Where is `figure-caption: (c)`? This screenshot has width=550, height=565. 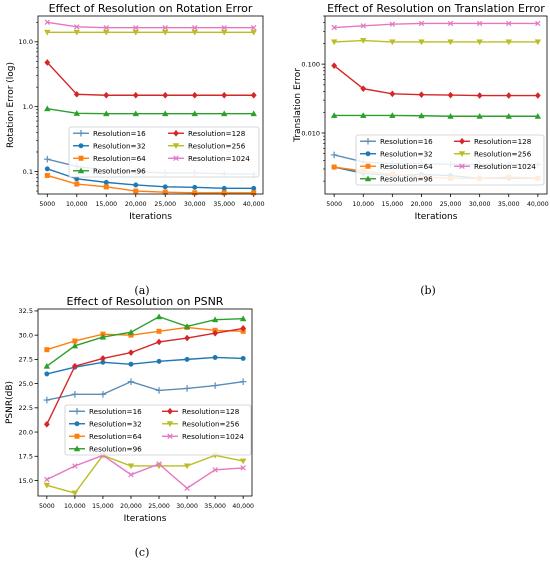
figure-caption: (c) is located at coordinates (142, 552).